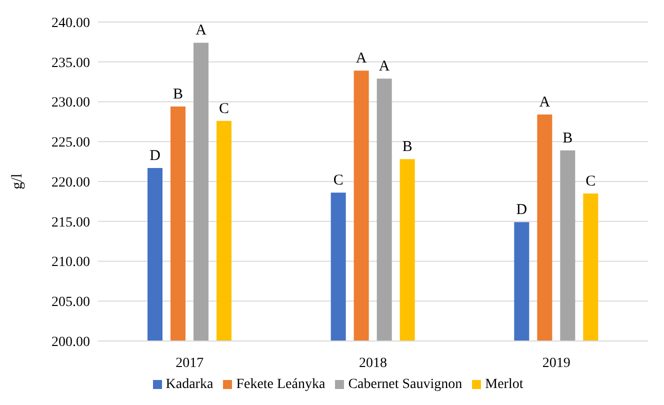 This screenshot has height=405, width=664. What do you see at coordinates (504, 384) in the screenshot?
I see `legend-label: Merlot` at bounding box center [504, 384].